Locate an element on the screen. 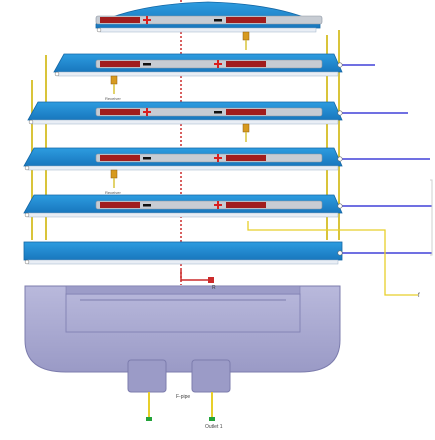 This screenshot has height=440, width=435. edge-bracket is located at coordinates (431, 217).